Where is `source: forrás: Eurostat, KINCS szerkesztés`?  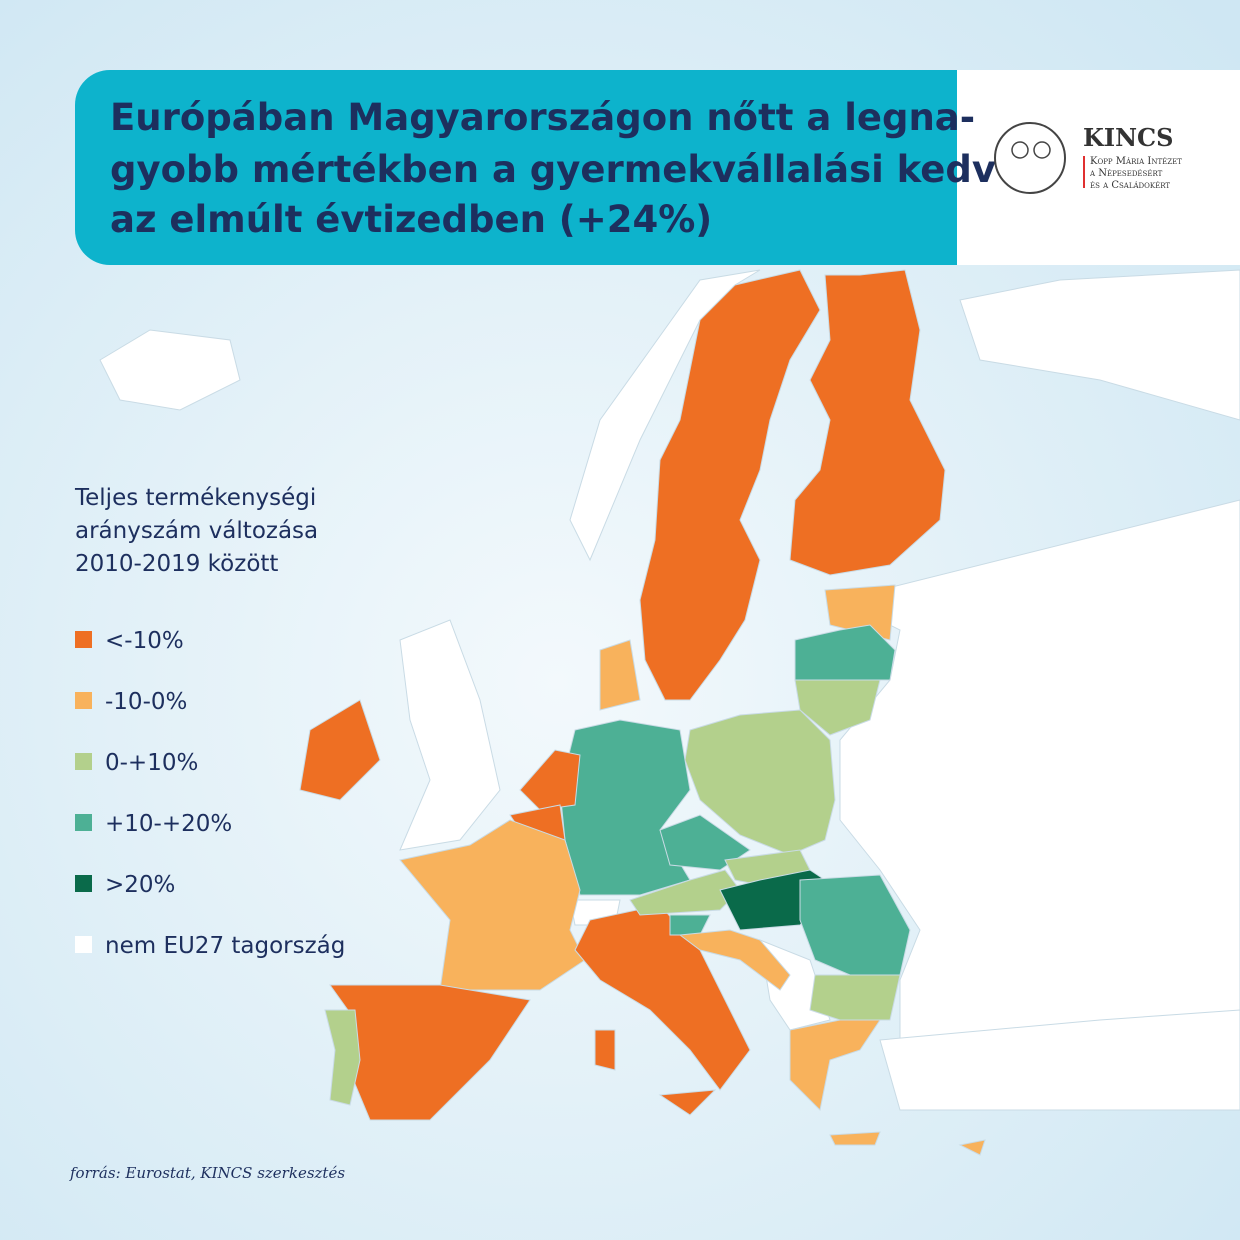 source: forrás: Eurostat, KINCS szerkesztés is located at coordinates (207, 1173).